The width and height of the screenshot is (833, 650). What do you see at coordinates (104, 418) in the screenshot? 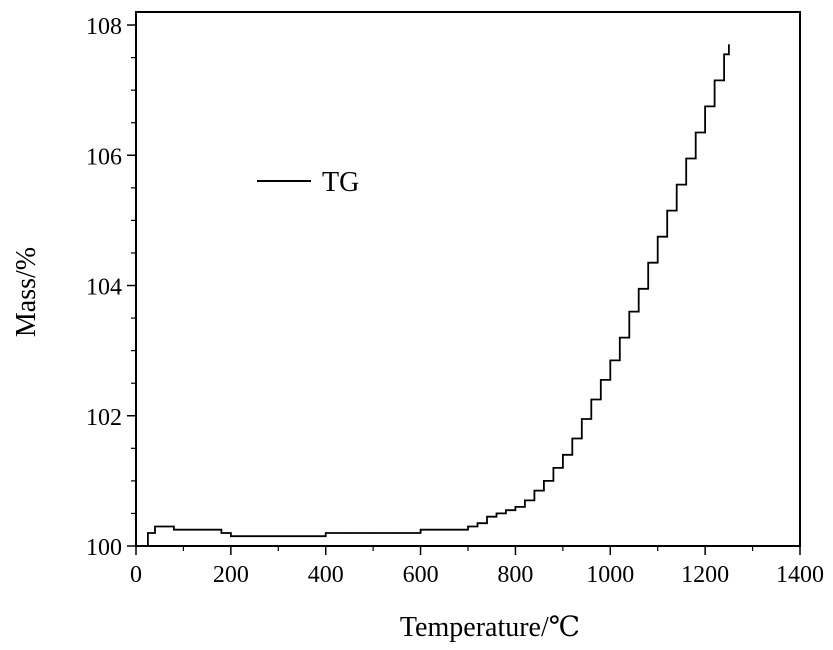
I see `y-tick-label: 102` at bounding box center [104, 418].